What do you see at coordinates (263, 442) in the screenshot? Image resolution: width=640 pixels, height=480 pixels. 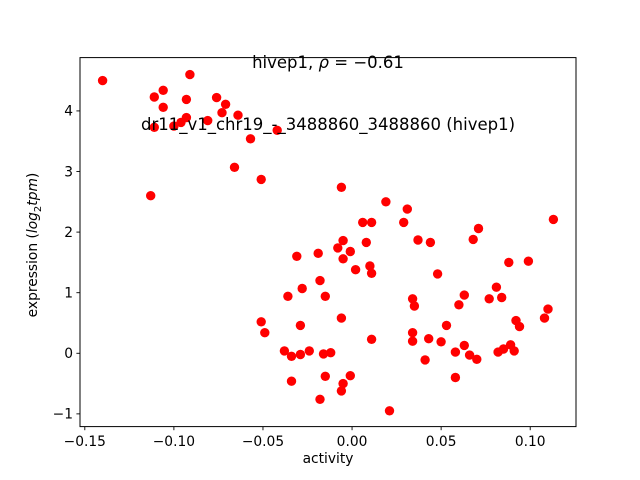 I see `x-tick-label: −0.05` at bounding box center [263, 442].